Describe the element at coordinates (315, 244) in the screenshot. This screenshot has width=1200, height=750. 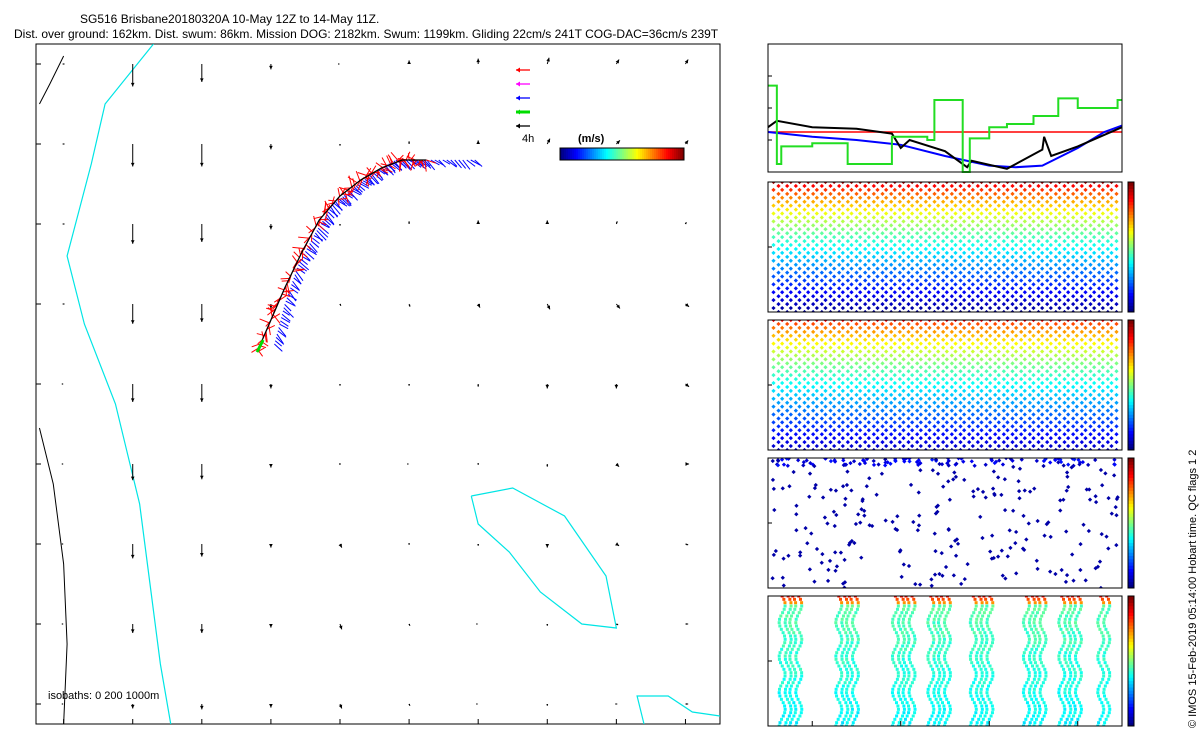
I see `dac-vector` at that location.